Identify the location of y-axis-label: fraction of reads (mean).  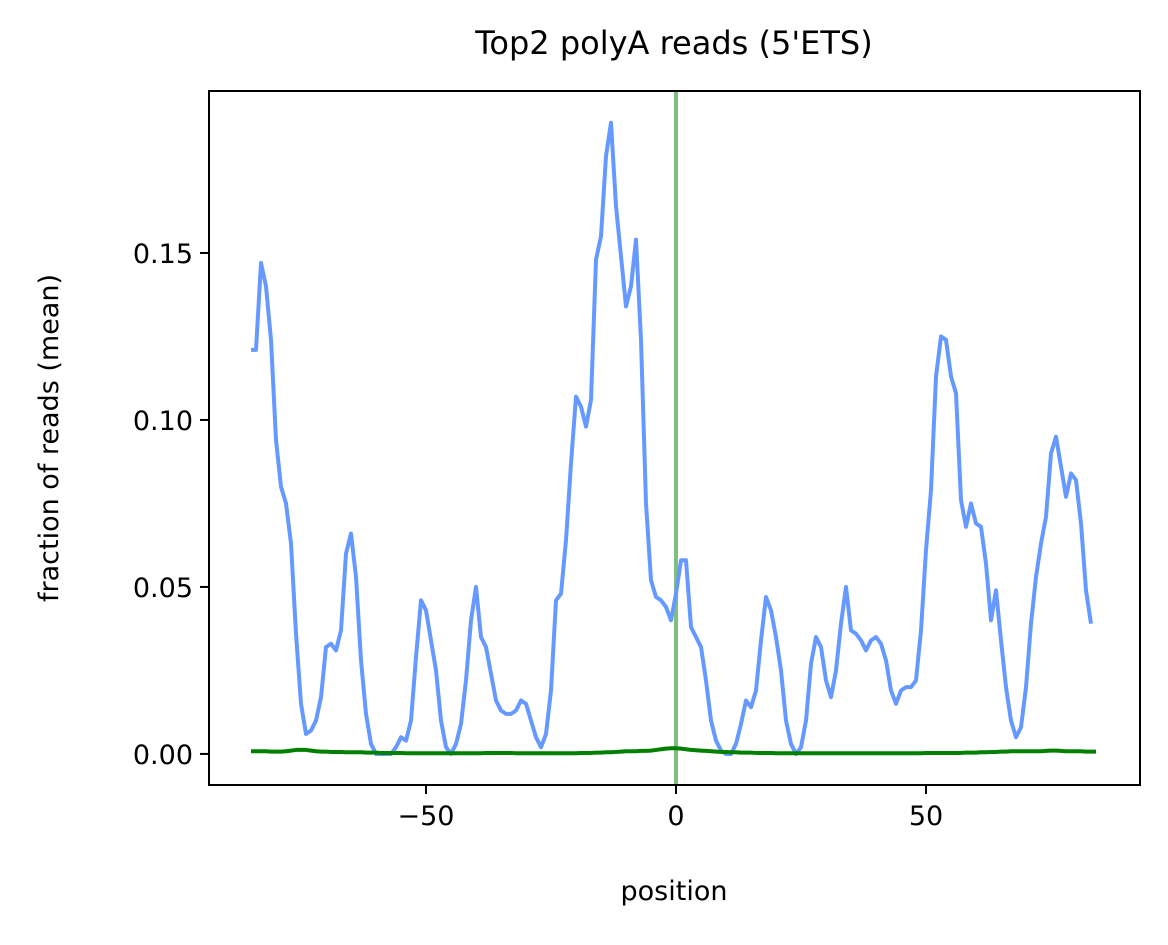
(49, 438).